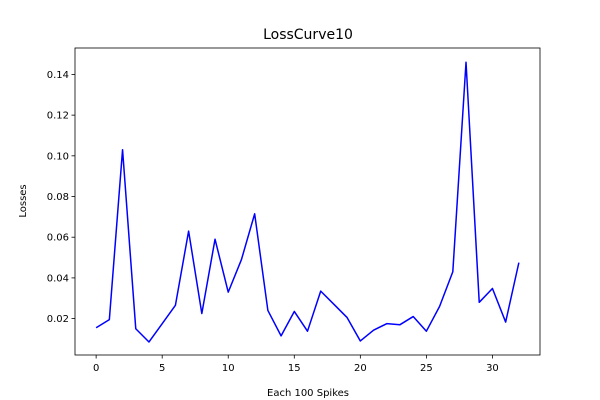 This screenshot has height=400, width=600. Describe the element at coordinates (23, 200) in the screenshot. I see `y-axis-label: Losses` at that location.